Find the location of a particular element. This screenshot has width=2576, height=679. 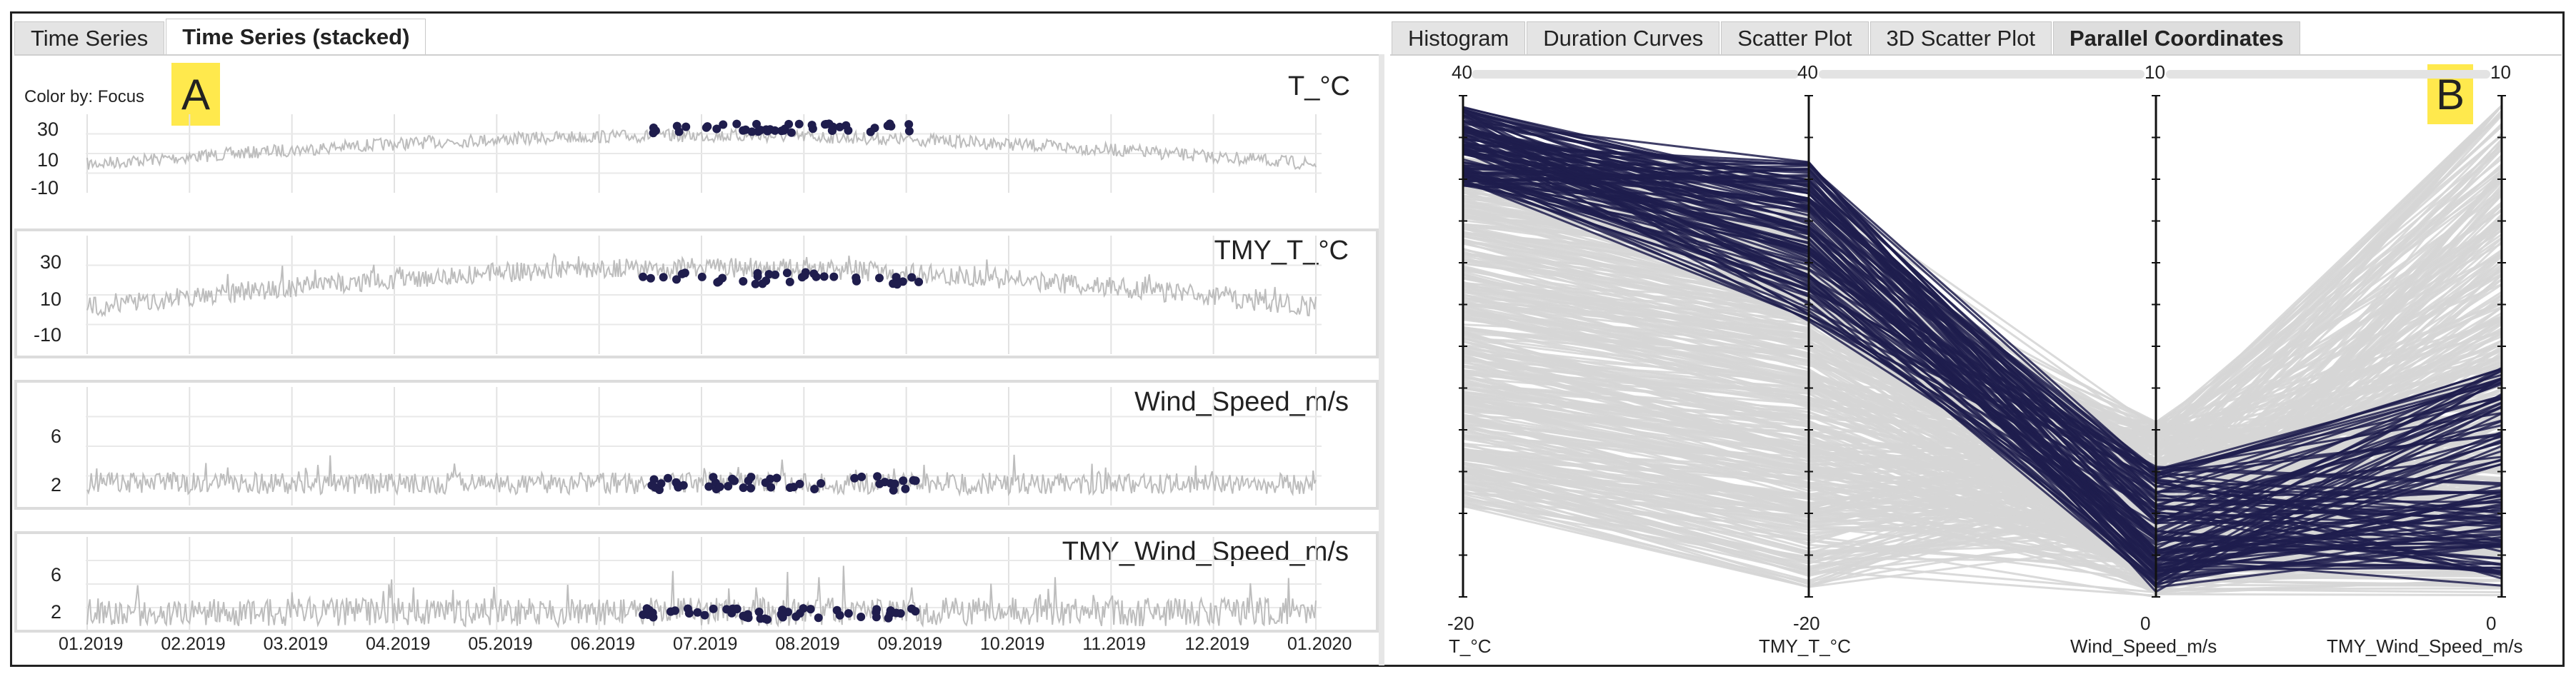

left-tab-bar: Time Series Time Series (stacked) is located at coordinates (221, 36).